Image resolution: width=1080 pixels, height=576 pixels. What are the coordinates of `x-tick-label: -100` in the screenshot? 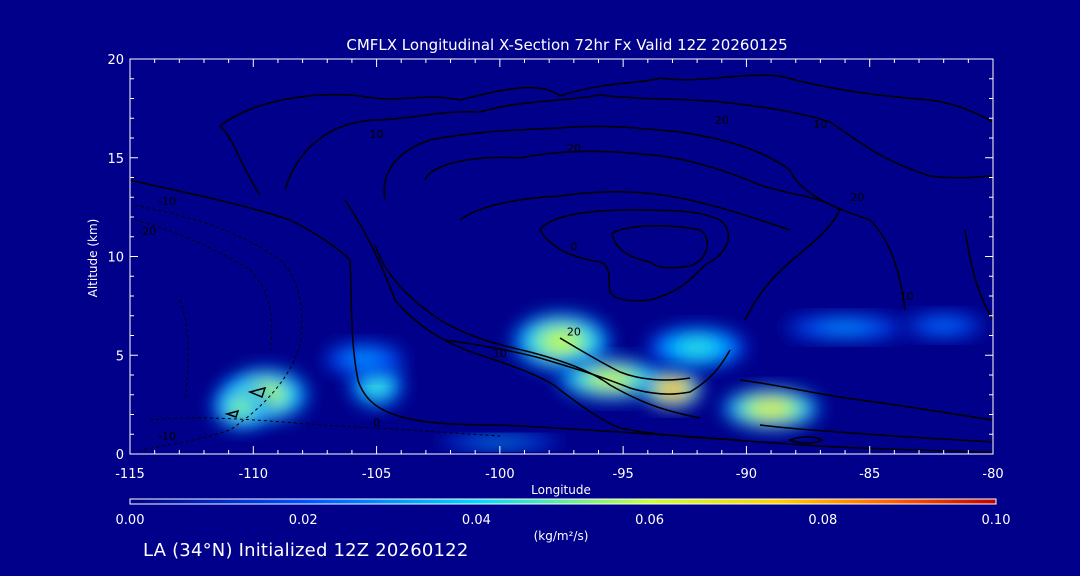 It's located at (500, 474).